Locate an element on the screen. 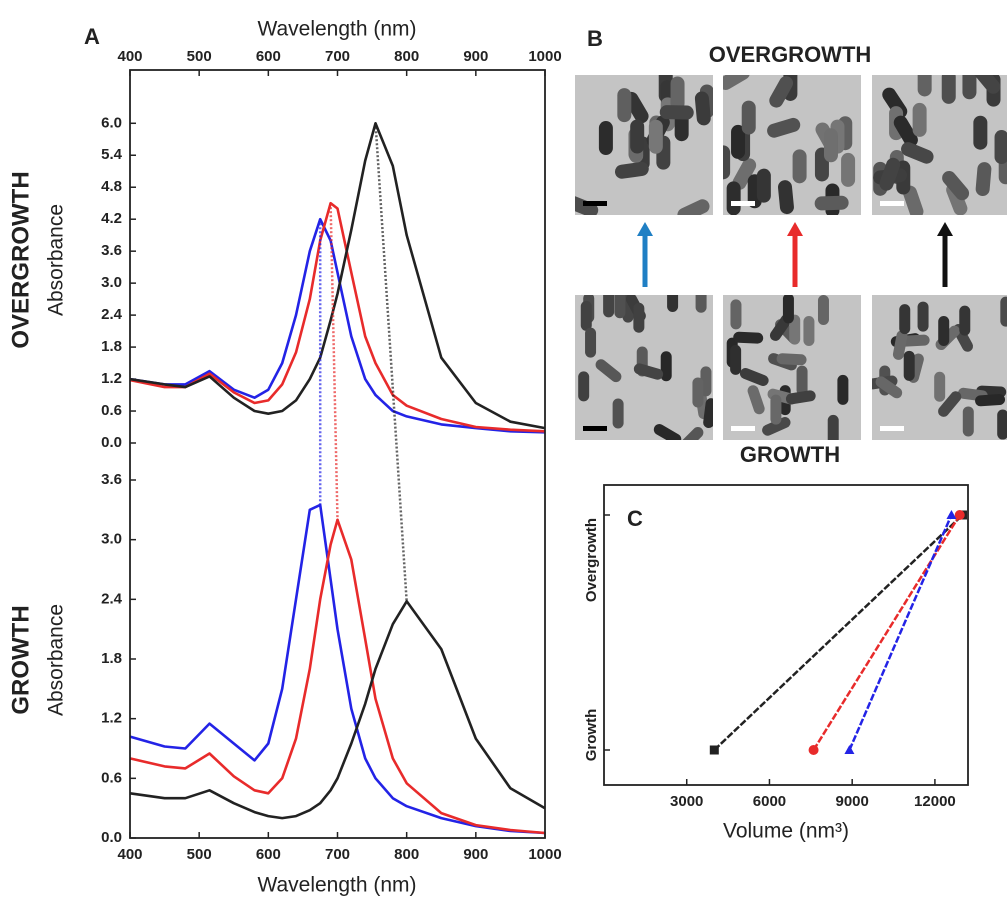 This screenshot has height=901, width=1007. x-tick-label: 400 is located at coordinates (129, 854).